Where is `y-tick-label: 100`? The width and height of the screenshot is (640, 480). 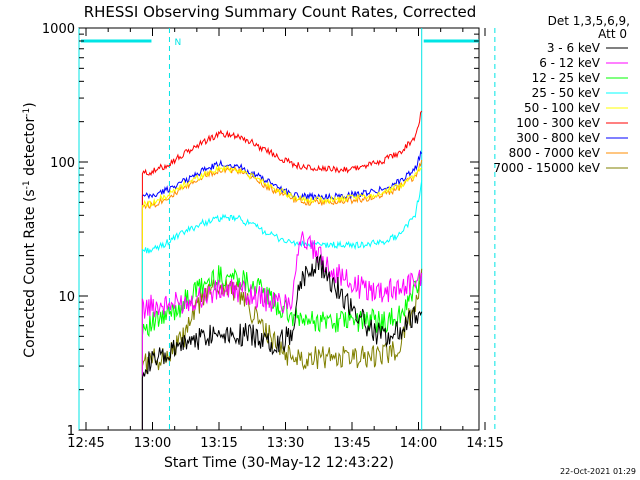 y-tick-label: 100 is located at coordinates (62, 163).